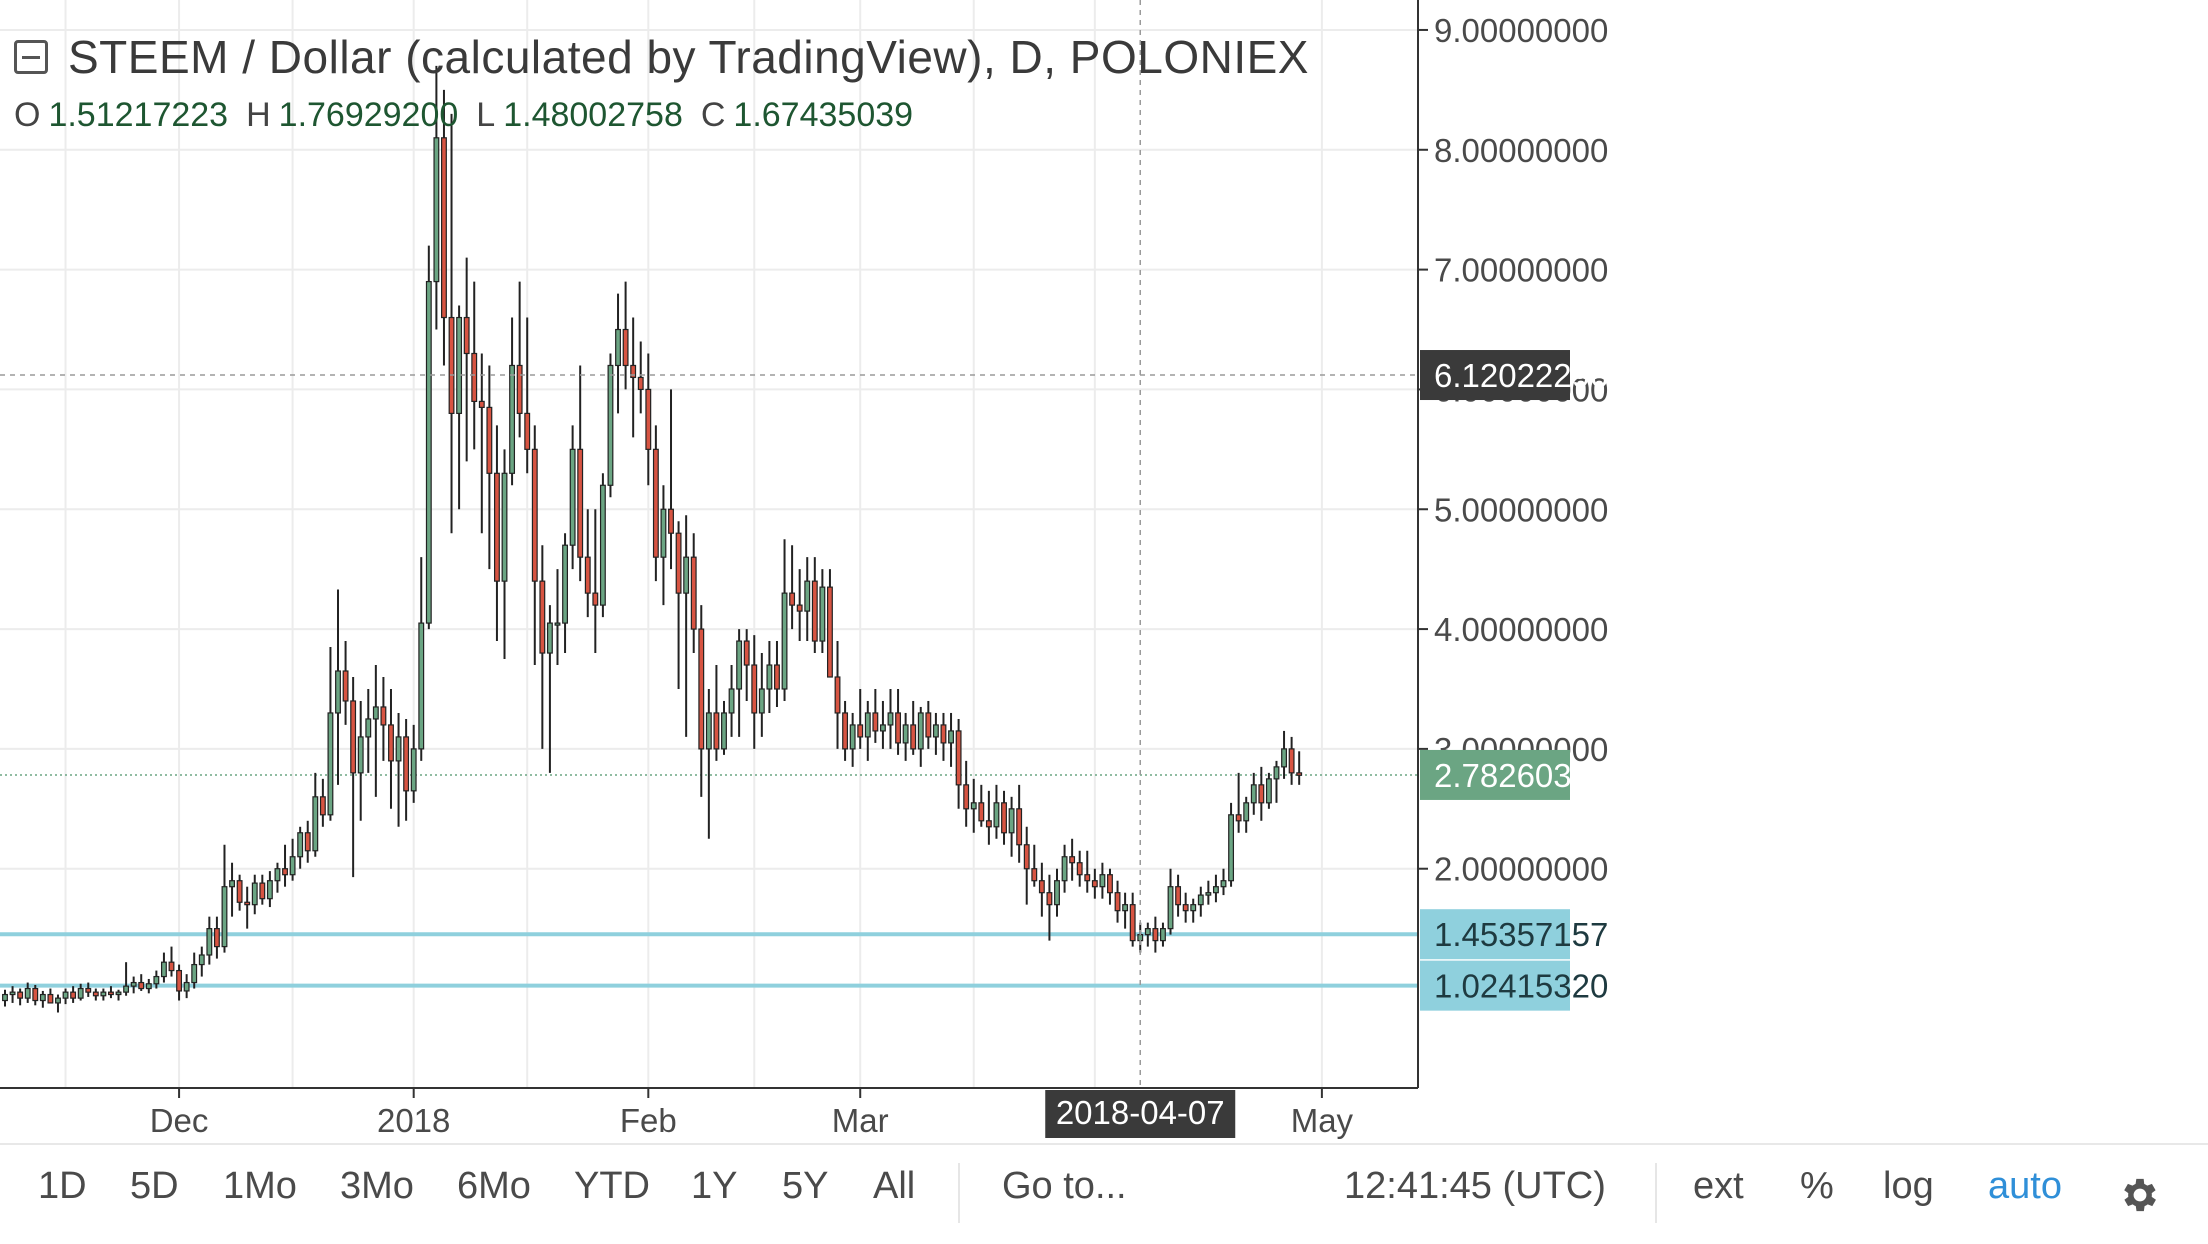 This screenshot has width=2208, height=1244. What do you see at coordinates (1521, 509) in the screenshot?
I see `y-tick-label: 5.00000000` at bounding box center [1521, 509].